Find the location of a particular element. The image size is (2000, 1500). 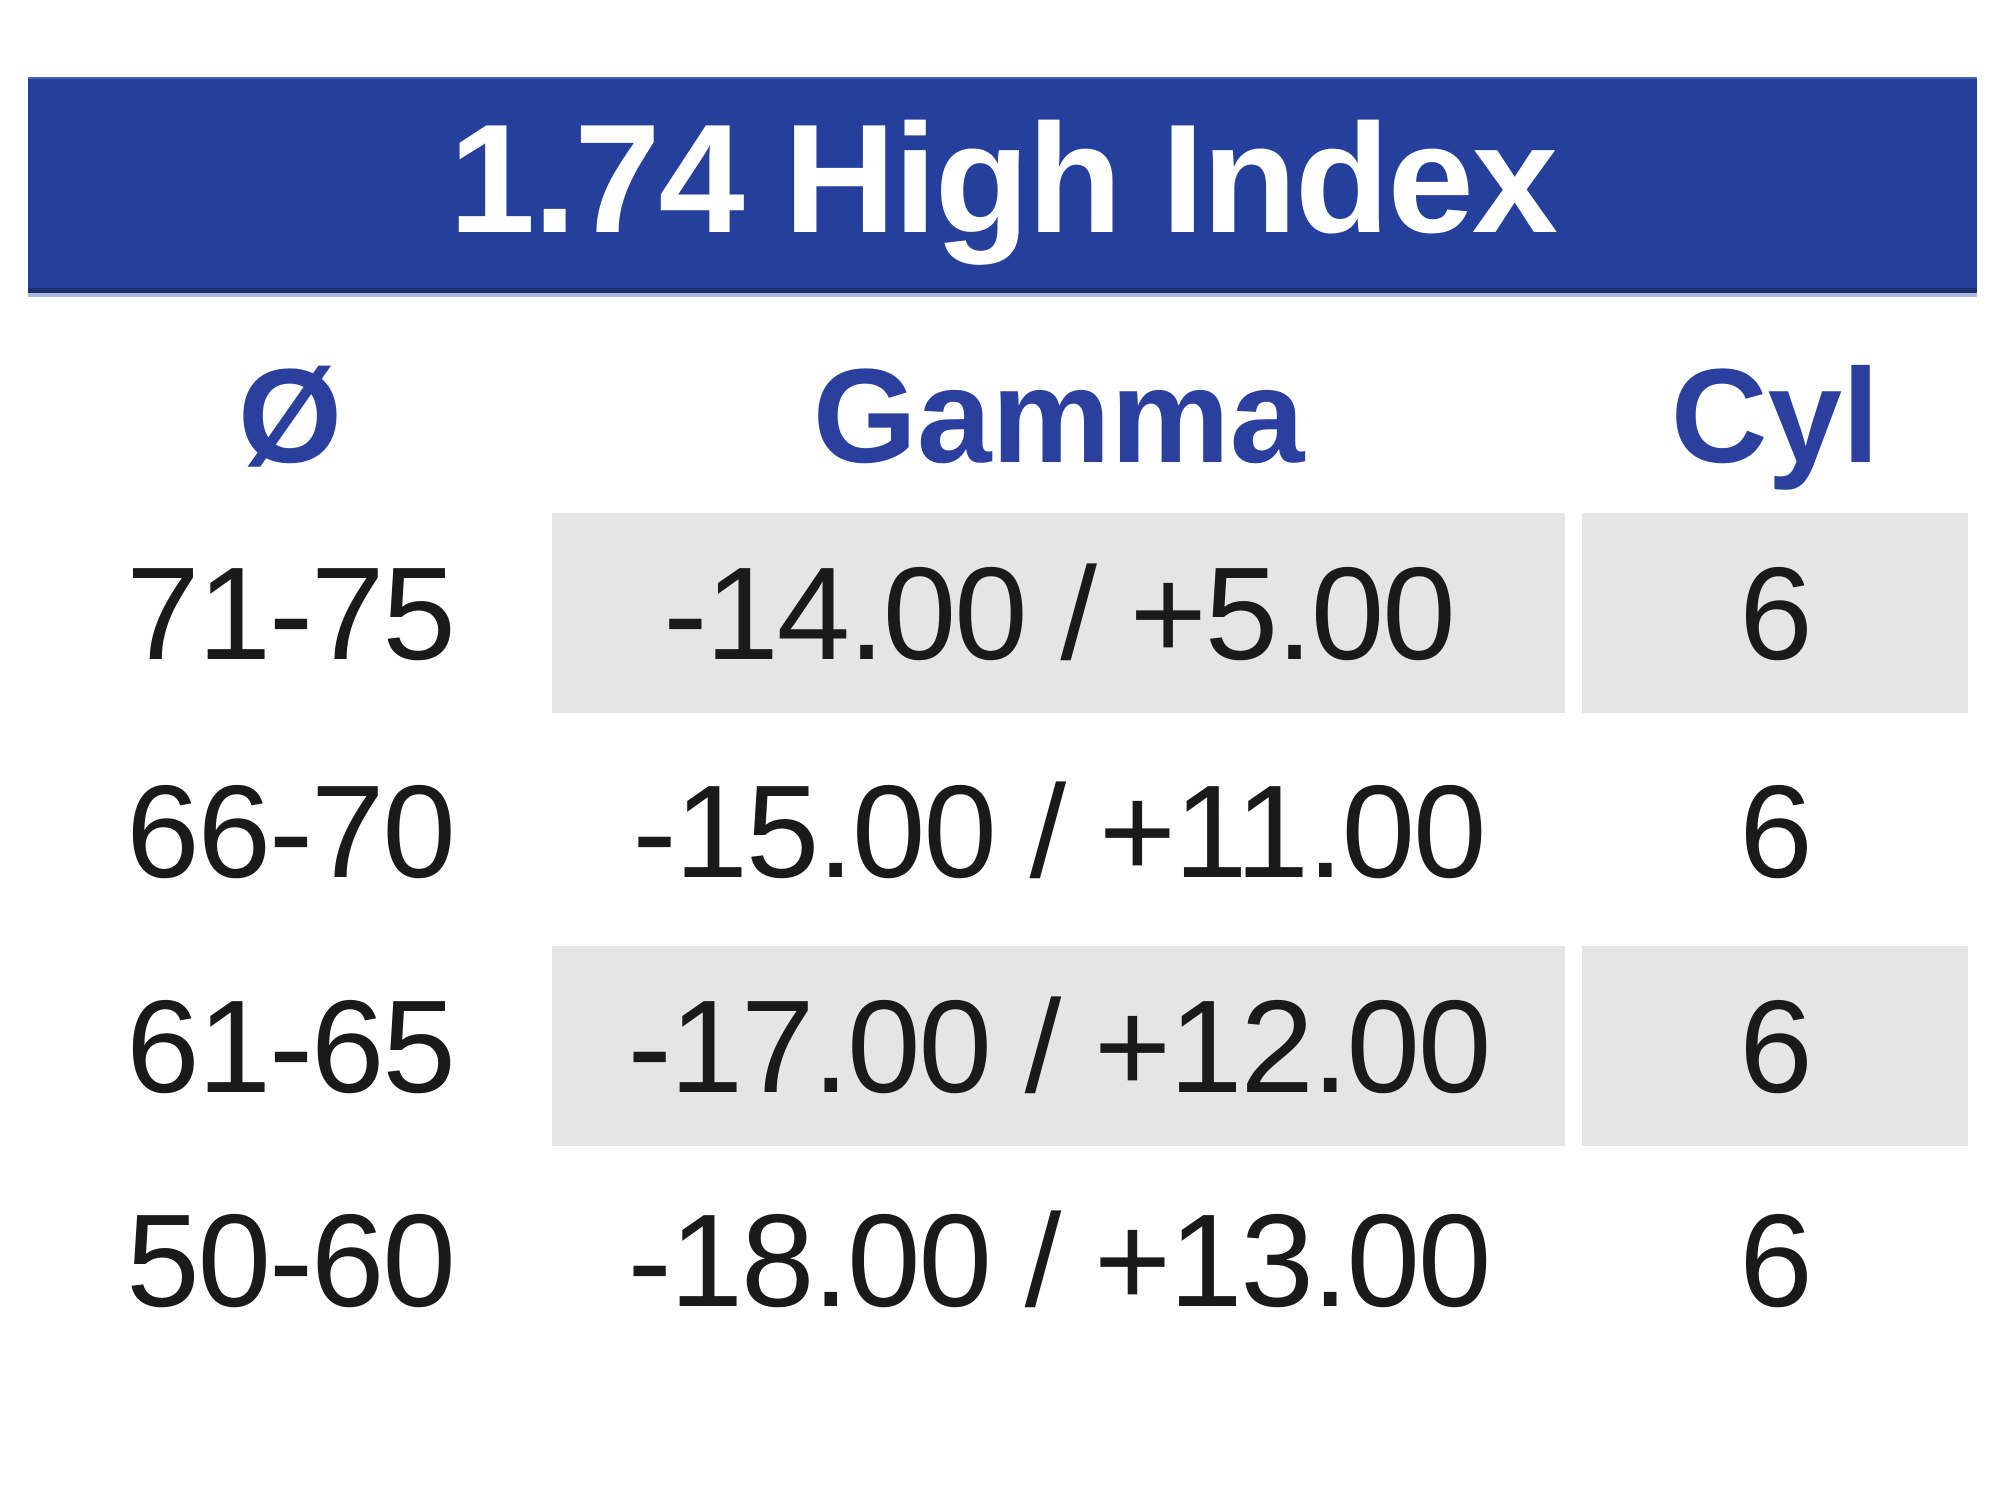

table-row: 66-70 -15.00 / +11.00 6 is located at coordinates (1000, 831).